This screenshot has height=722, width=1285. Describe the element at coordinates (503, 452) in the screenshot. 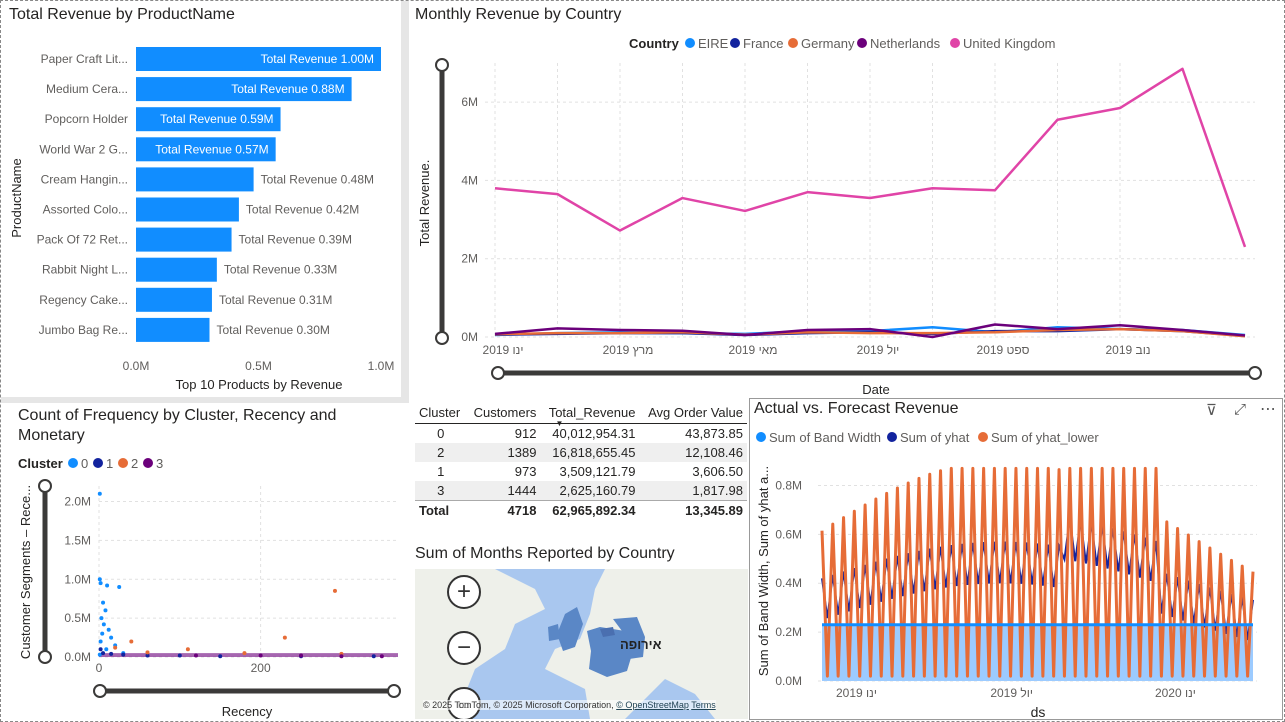

I see `table-cell: 1389` at that location.